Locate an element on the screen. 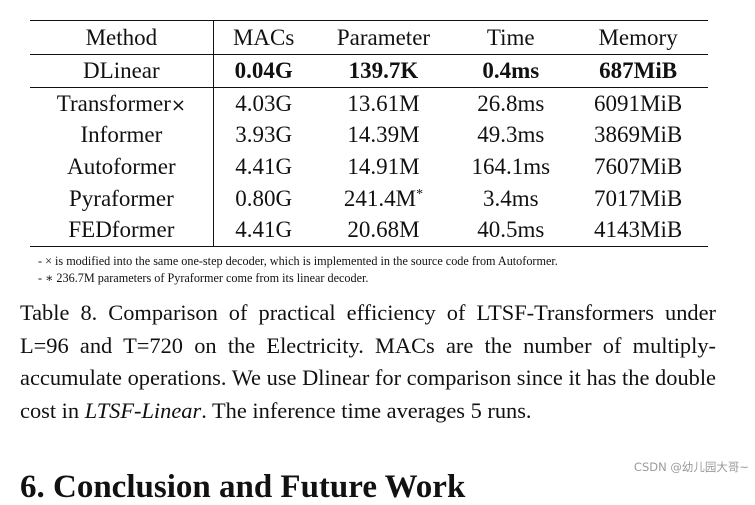 The width and height of the screenshot is (755, 505). cell-memory: 7017MiB is located at coordinates (638, 198).